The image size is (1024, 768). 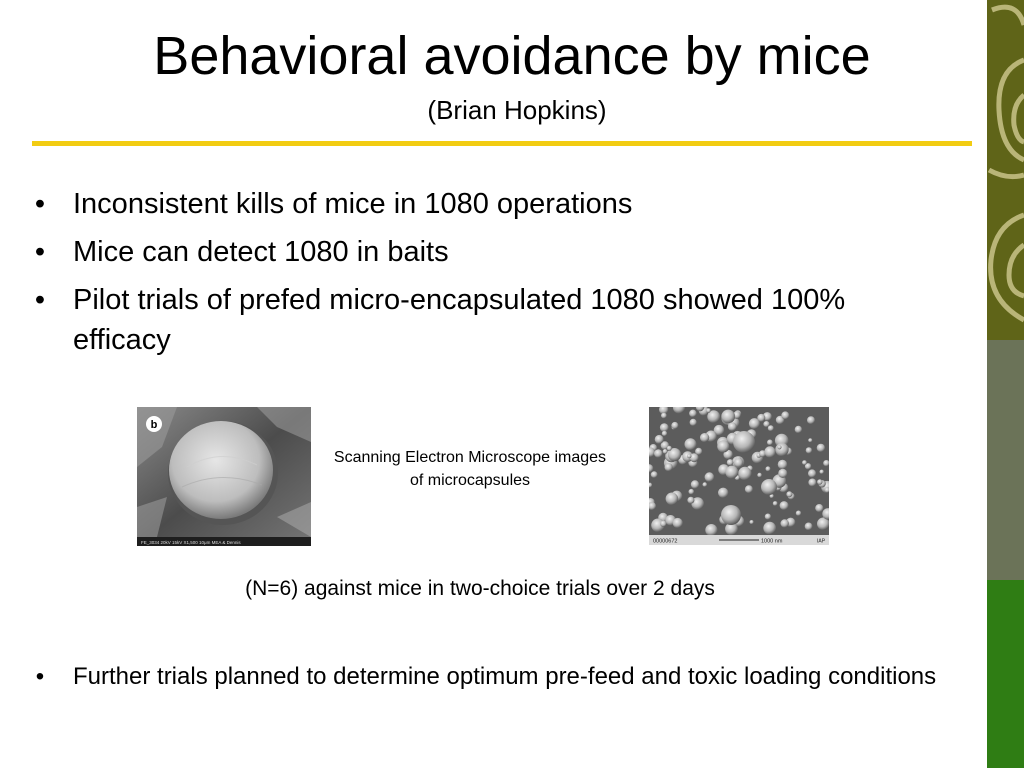 What do you see at coordinates (772, 542) in the screenshot?
I see `sem-right-footer-scale: 1000 nm` at bounding box center [772, 542].